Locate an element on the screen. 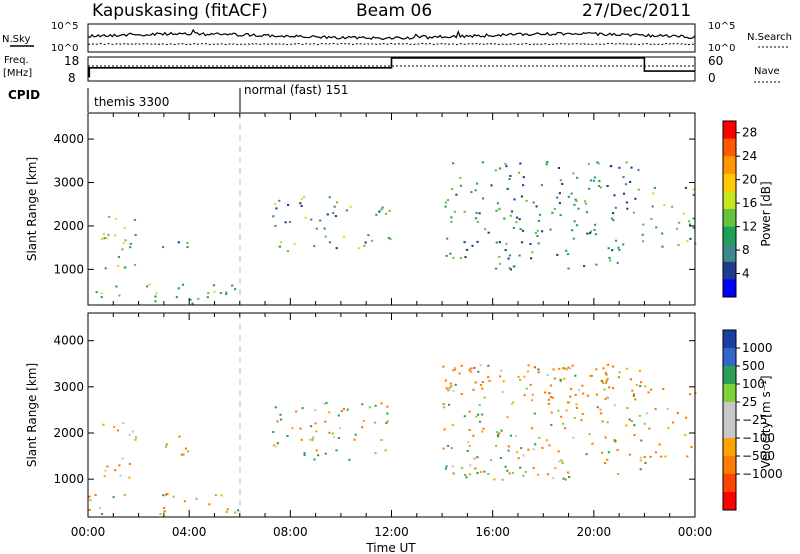 This screenshot has width=800, height=554. freq-label: Freq. is located at coordinates (16, 60).